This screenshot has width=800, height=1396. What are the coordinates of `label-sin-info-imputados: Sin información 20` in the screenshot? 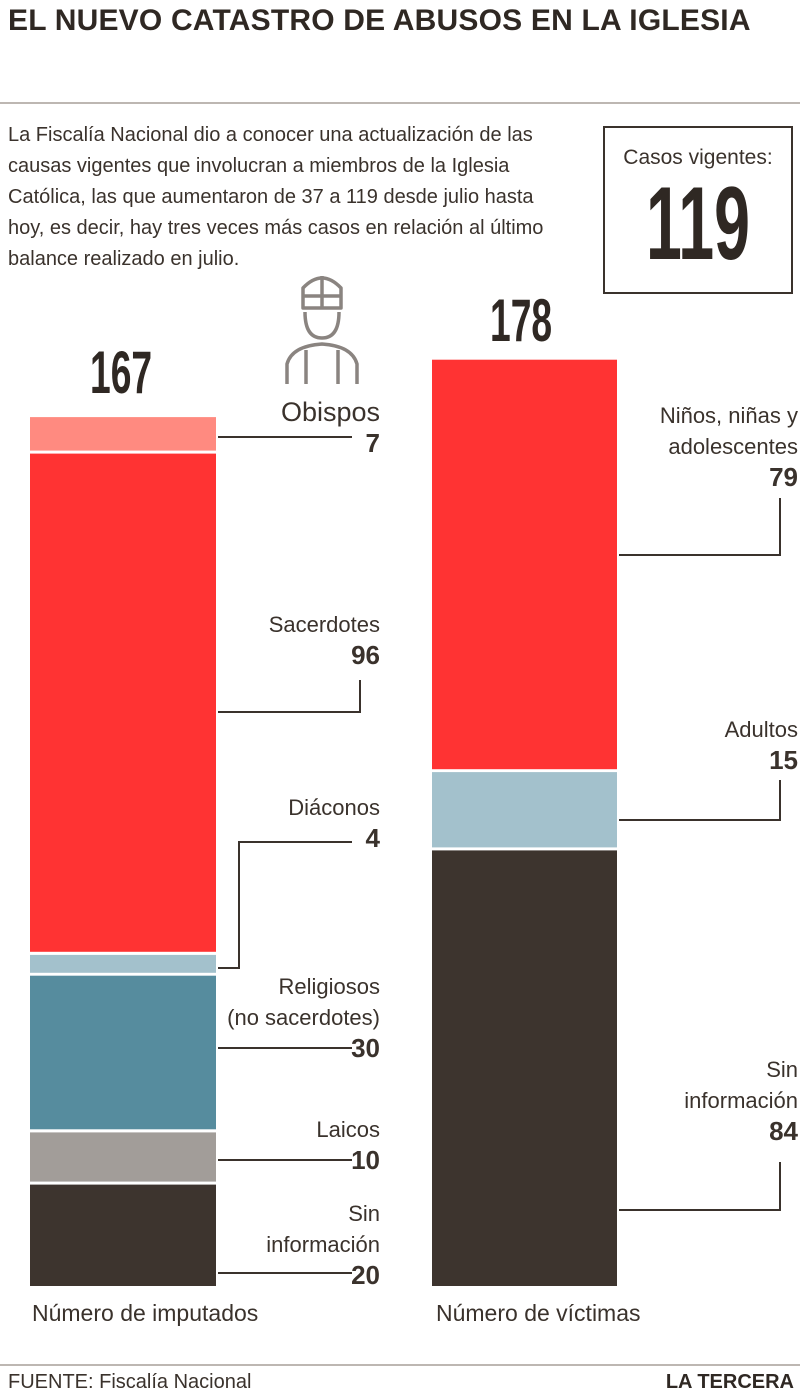 It's located at (323, 1244).